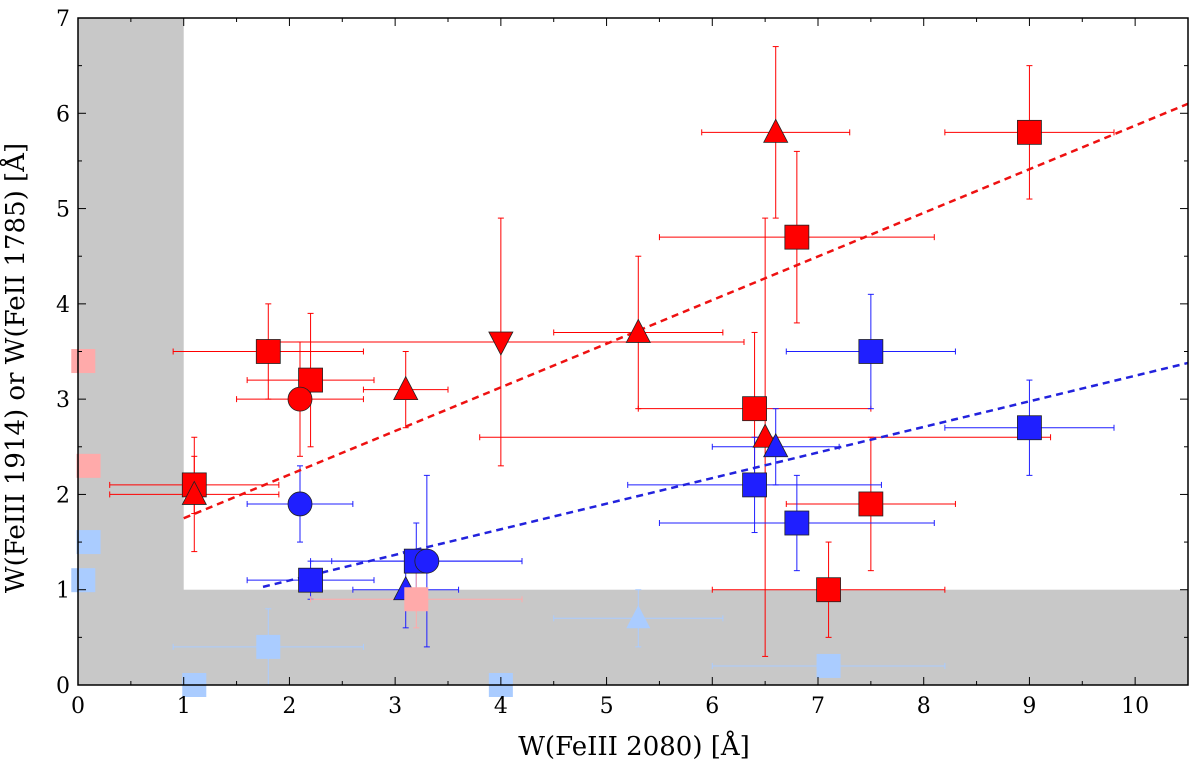 Image resolution: width=1200 pixels, height=771 pixels. Describe the element at coordinates (1135, 706) in the screenshot. I see `x-tick-label: 10` at that location.